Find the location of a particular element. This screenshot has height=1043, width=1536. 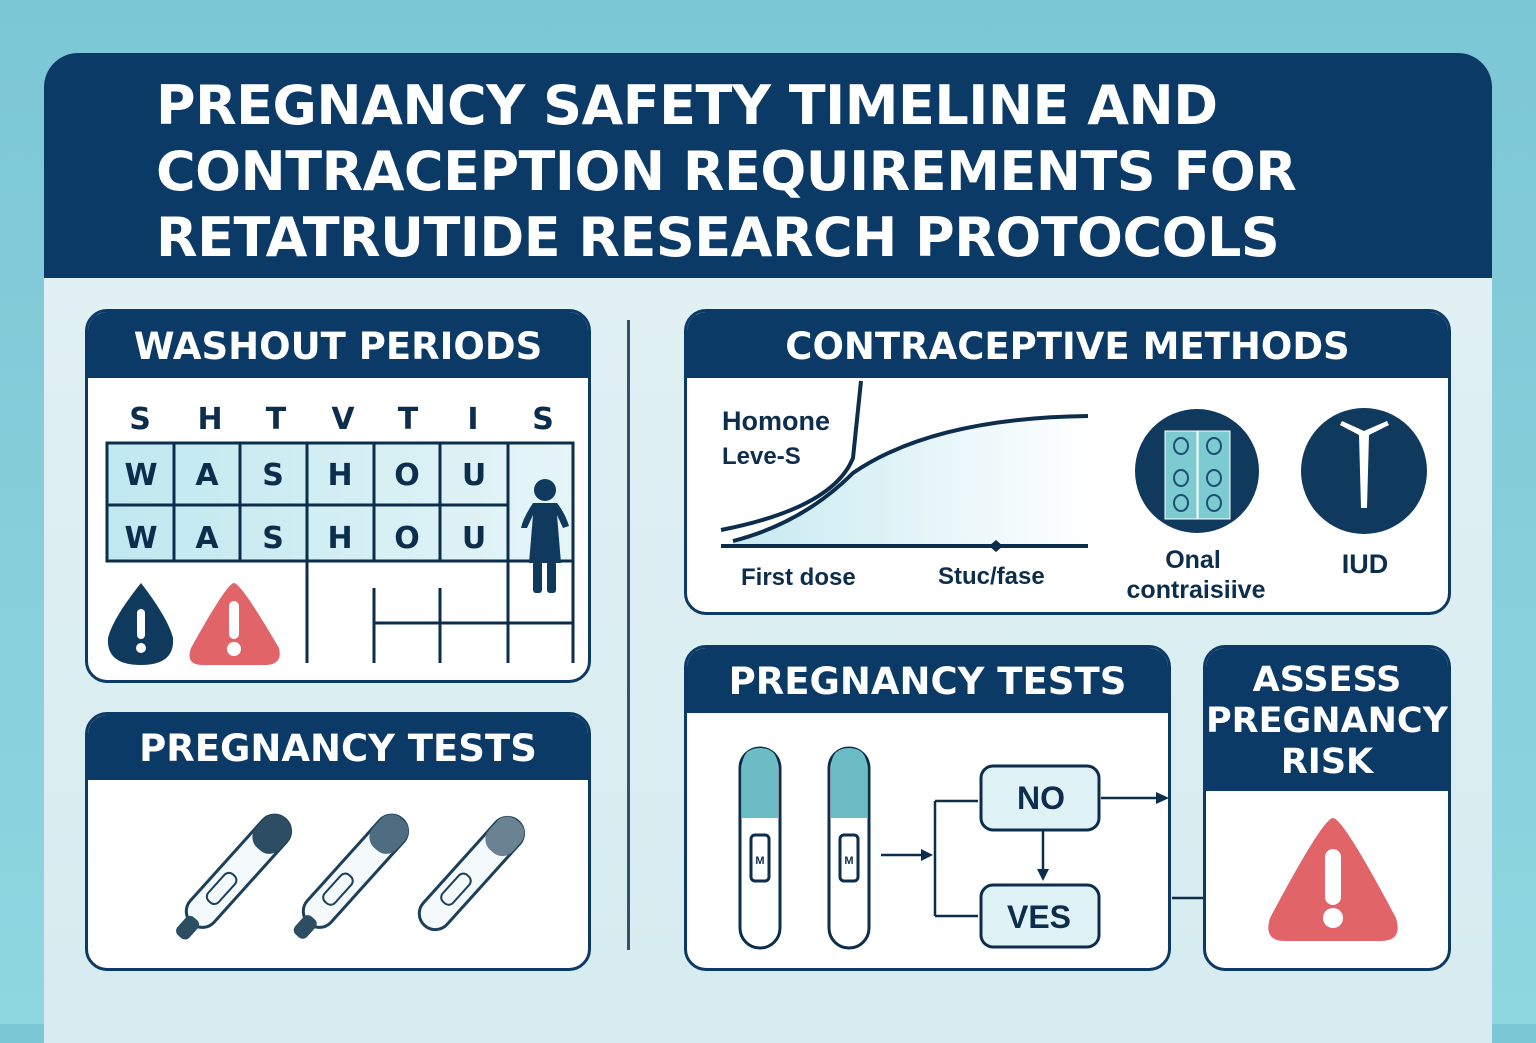

x-label-end: Stuc/fase is located at coordinates (991, 576).